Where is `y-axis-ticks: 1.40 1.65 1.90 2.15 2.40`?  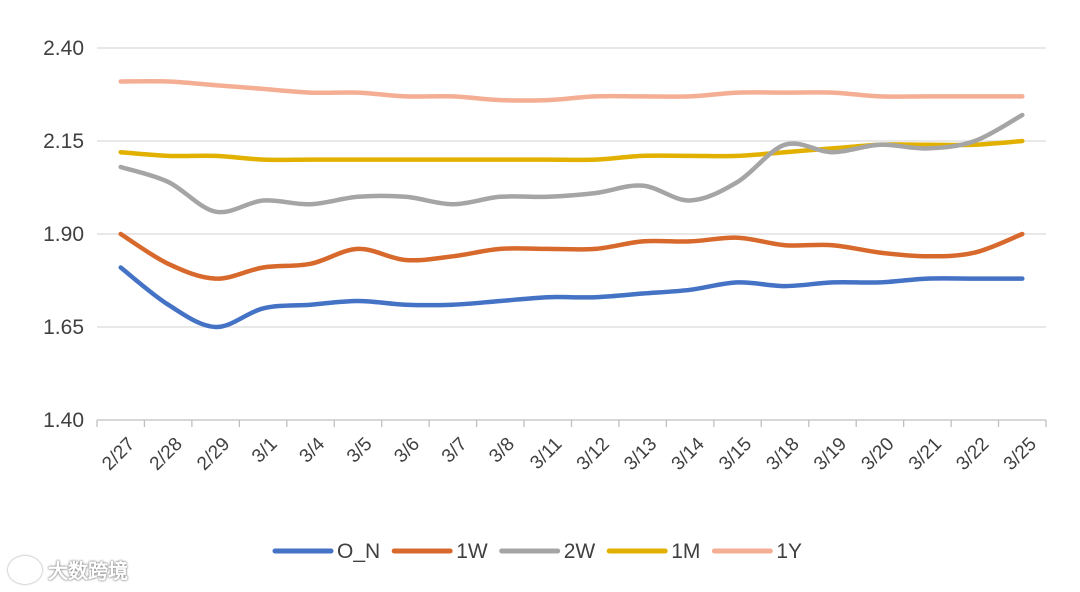 y-axis-ticks: 1.40 1.65 1.90 2.15 2.40 is located at coordinates (63, 234).